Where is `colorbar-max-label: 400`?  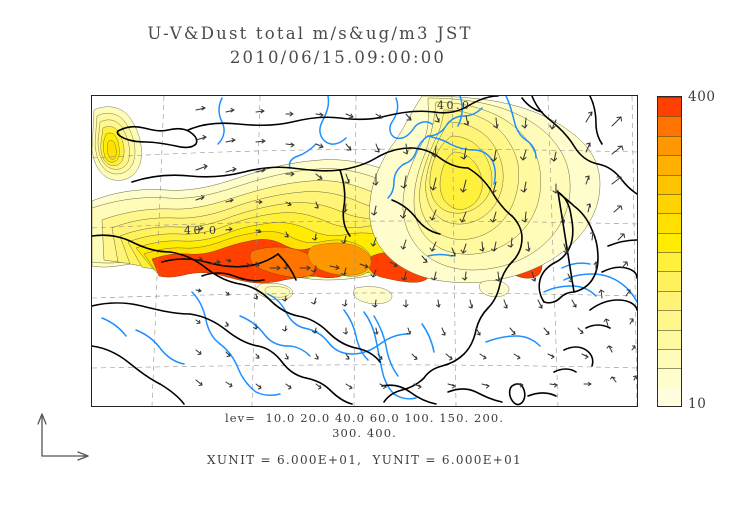
colorbar-max-label: 400 is located at coordinates (702, 97).